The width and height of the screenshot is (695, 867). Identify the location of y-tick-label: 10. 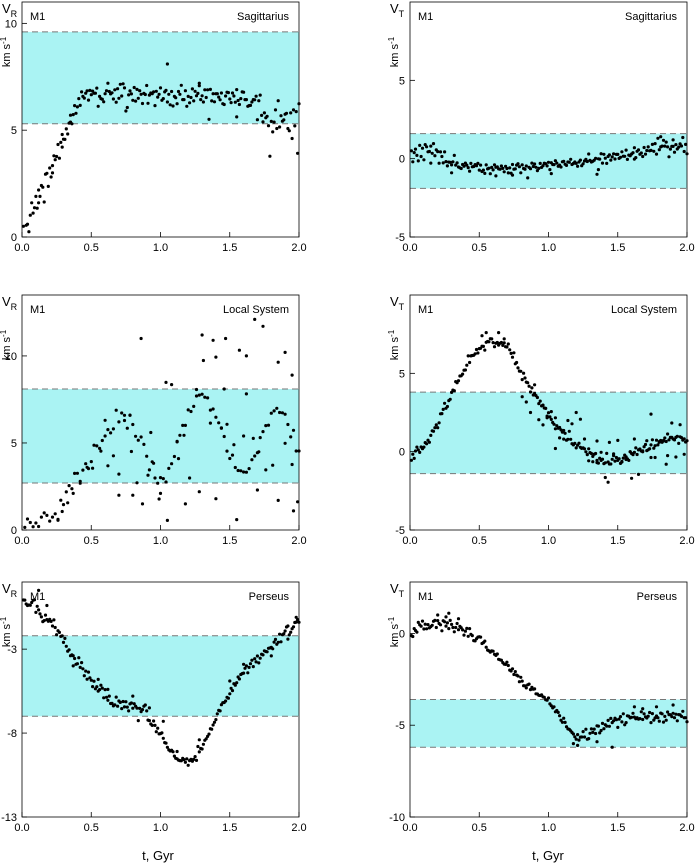
(11, 357).